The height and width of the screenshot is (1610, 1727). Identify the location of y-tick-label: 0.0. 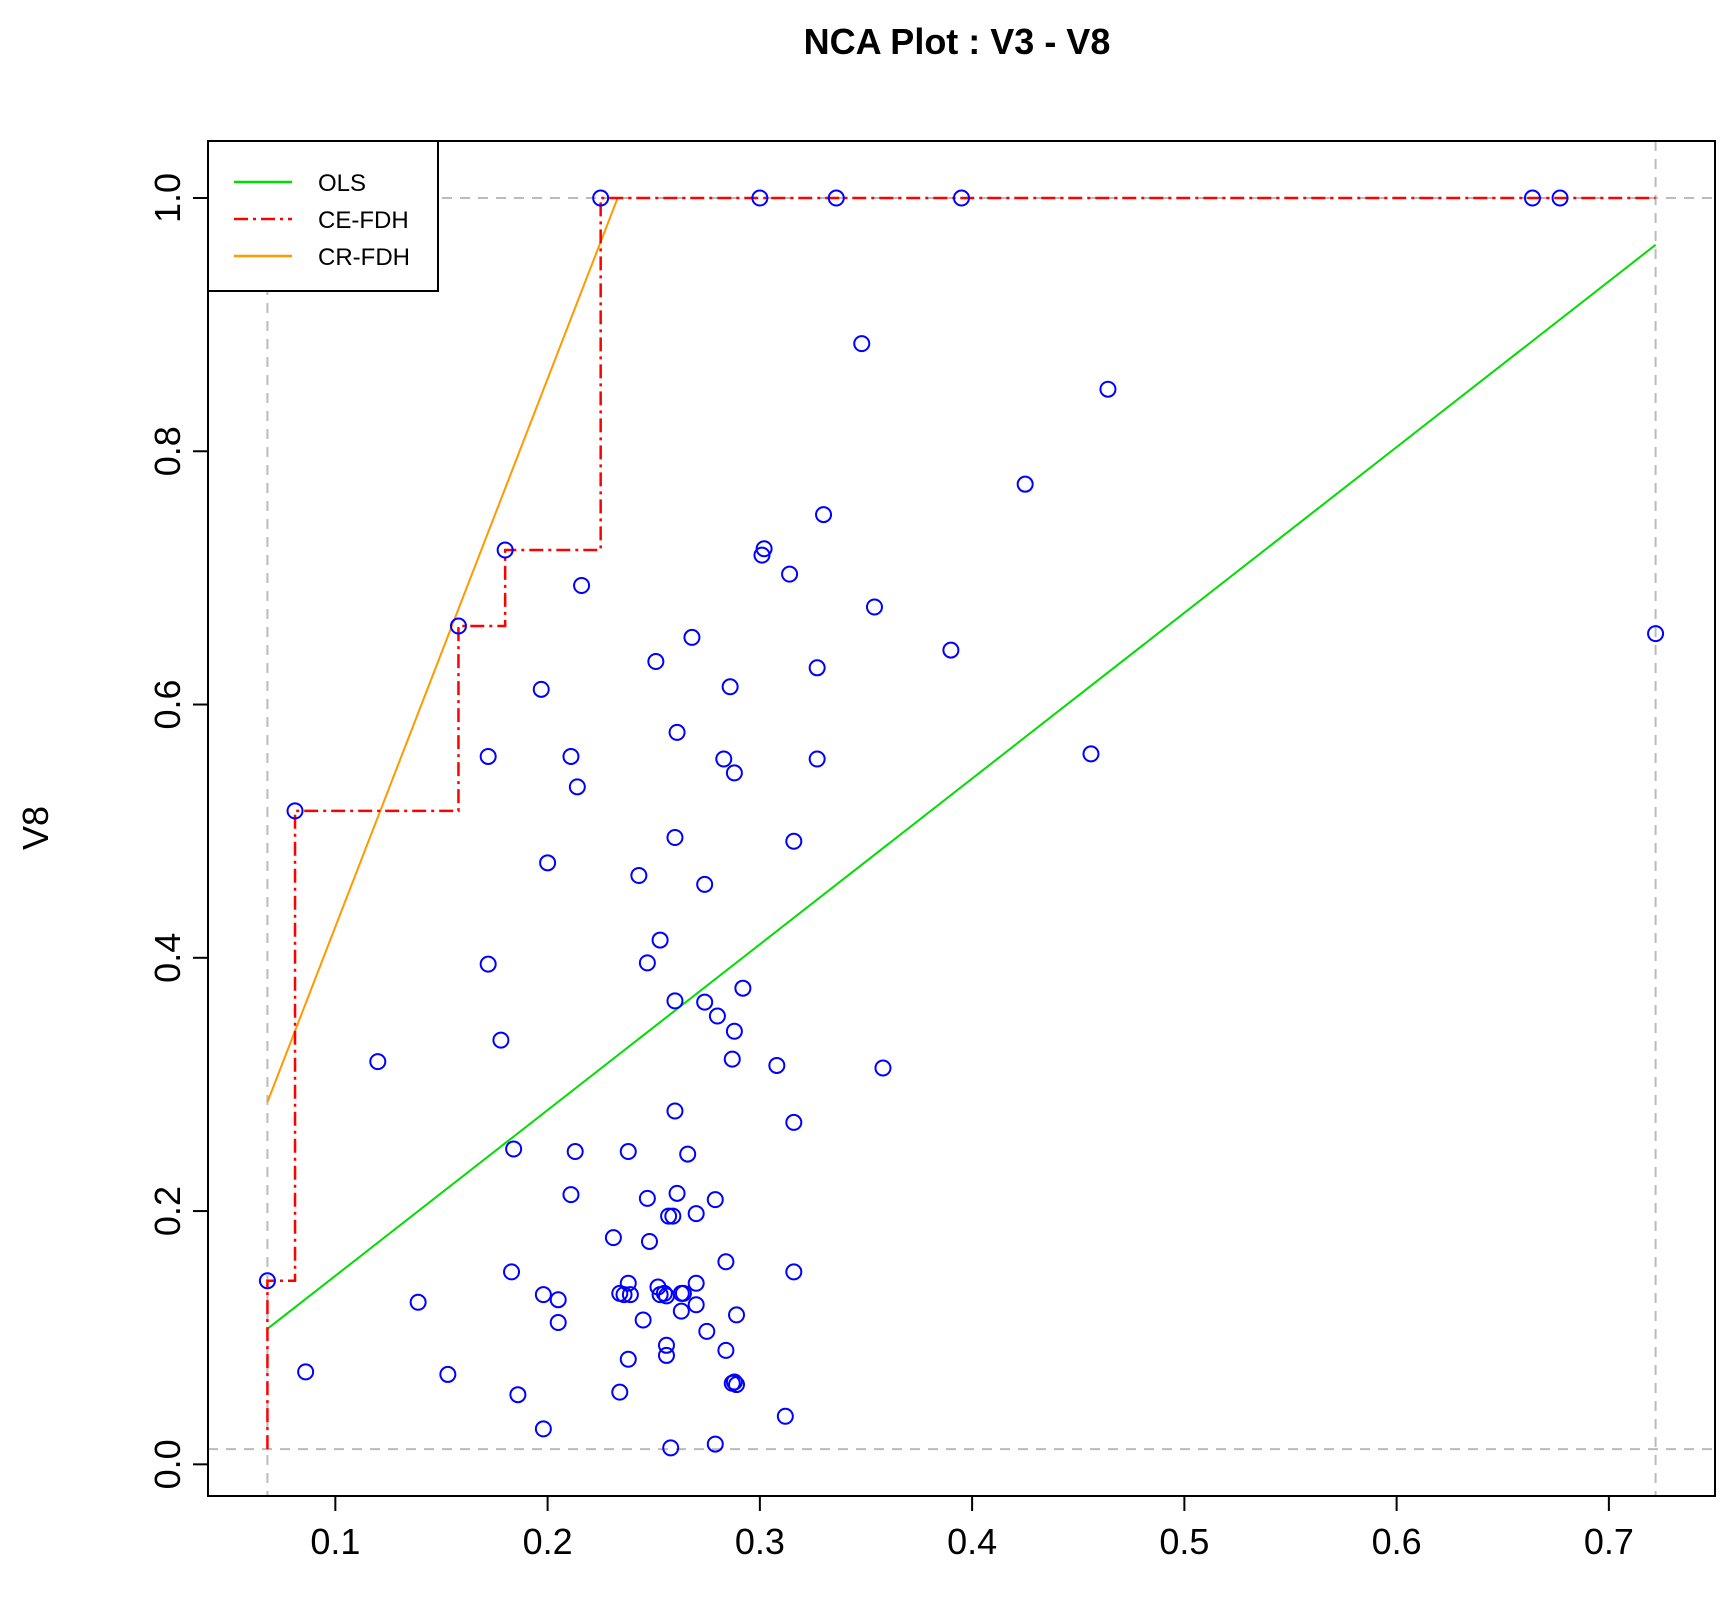
(167, 1464).